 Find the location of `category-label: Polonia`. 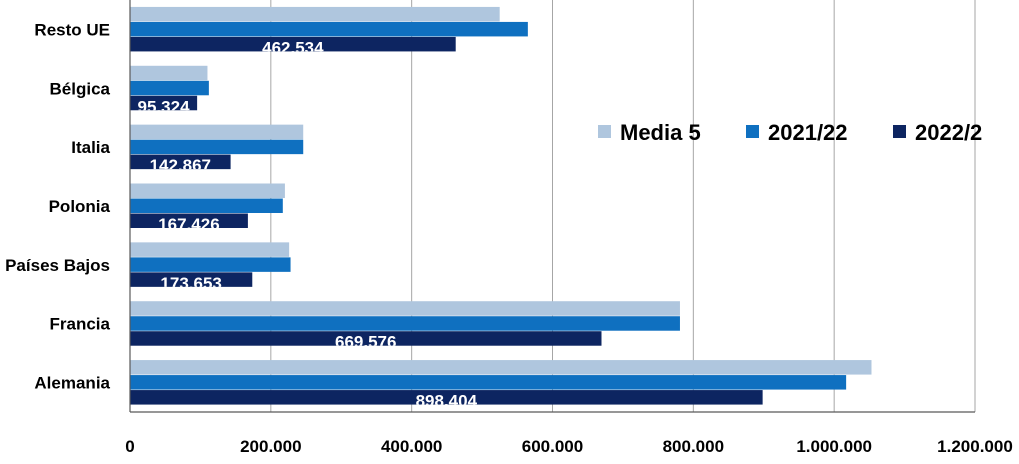

category-label: Polonia is located at coordinates (80, 206).